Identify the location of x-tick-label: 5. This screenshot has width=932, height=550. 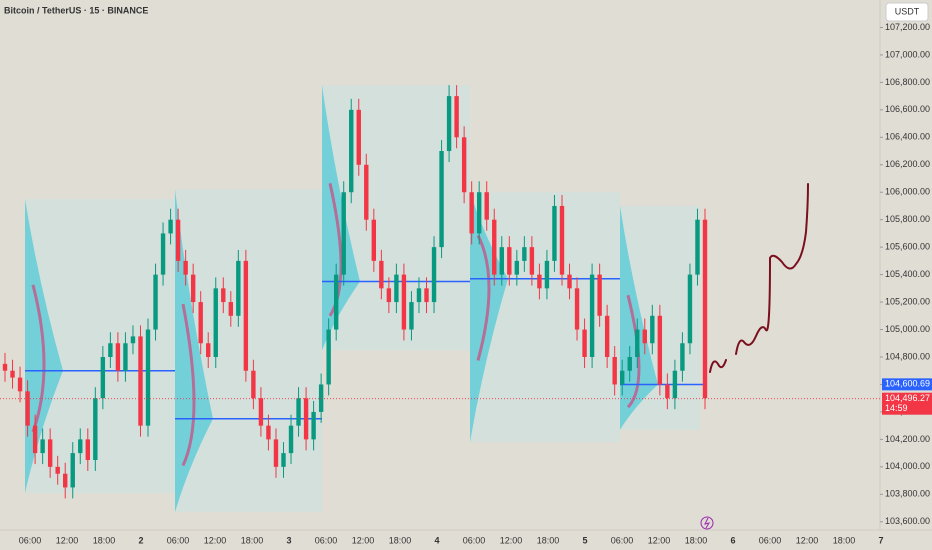
(584, 540).